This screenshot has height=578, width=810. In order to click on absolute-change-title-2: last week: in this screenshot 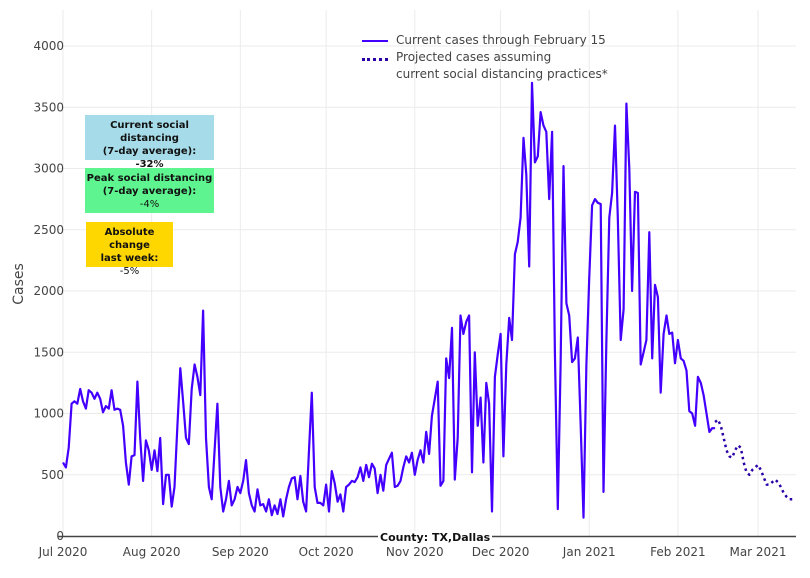, I will do `click(129, 258)`.